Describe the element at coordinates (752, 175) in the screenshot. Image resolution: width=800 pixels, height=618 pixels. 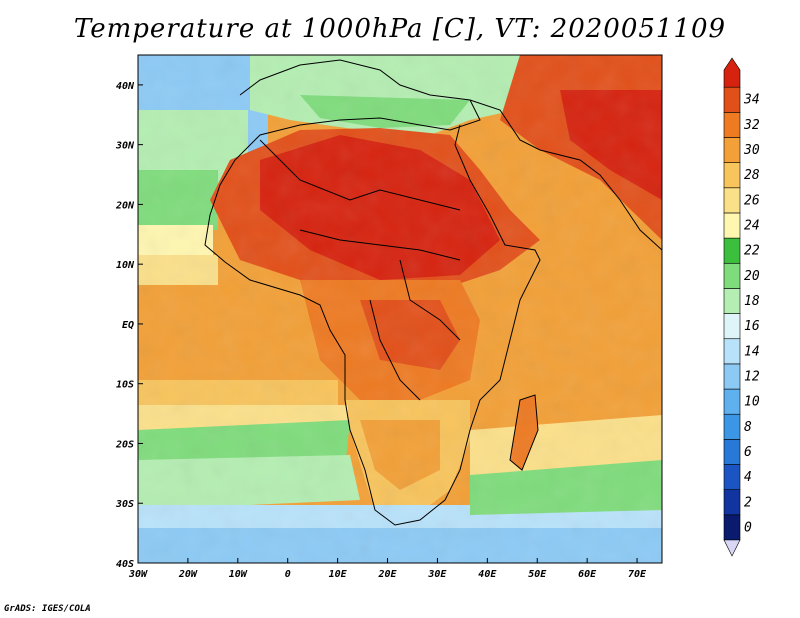
I see `colorbar-label: 28` at that location.